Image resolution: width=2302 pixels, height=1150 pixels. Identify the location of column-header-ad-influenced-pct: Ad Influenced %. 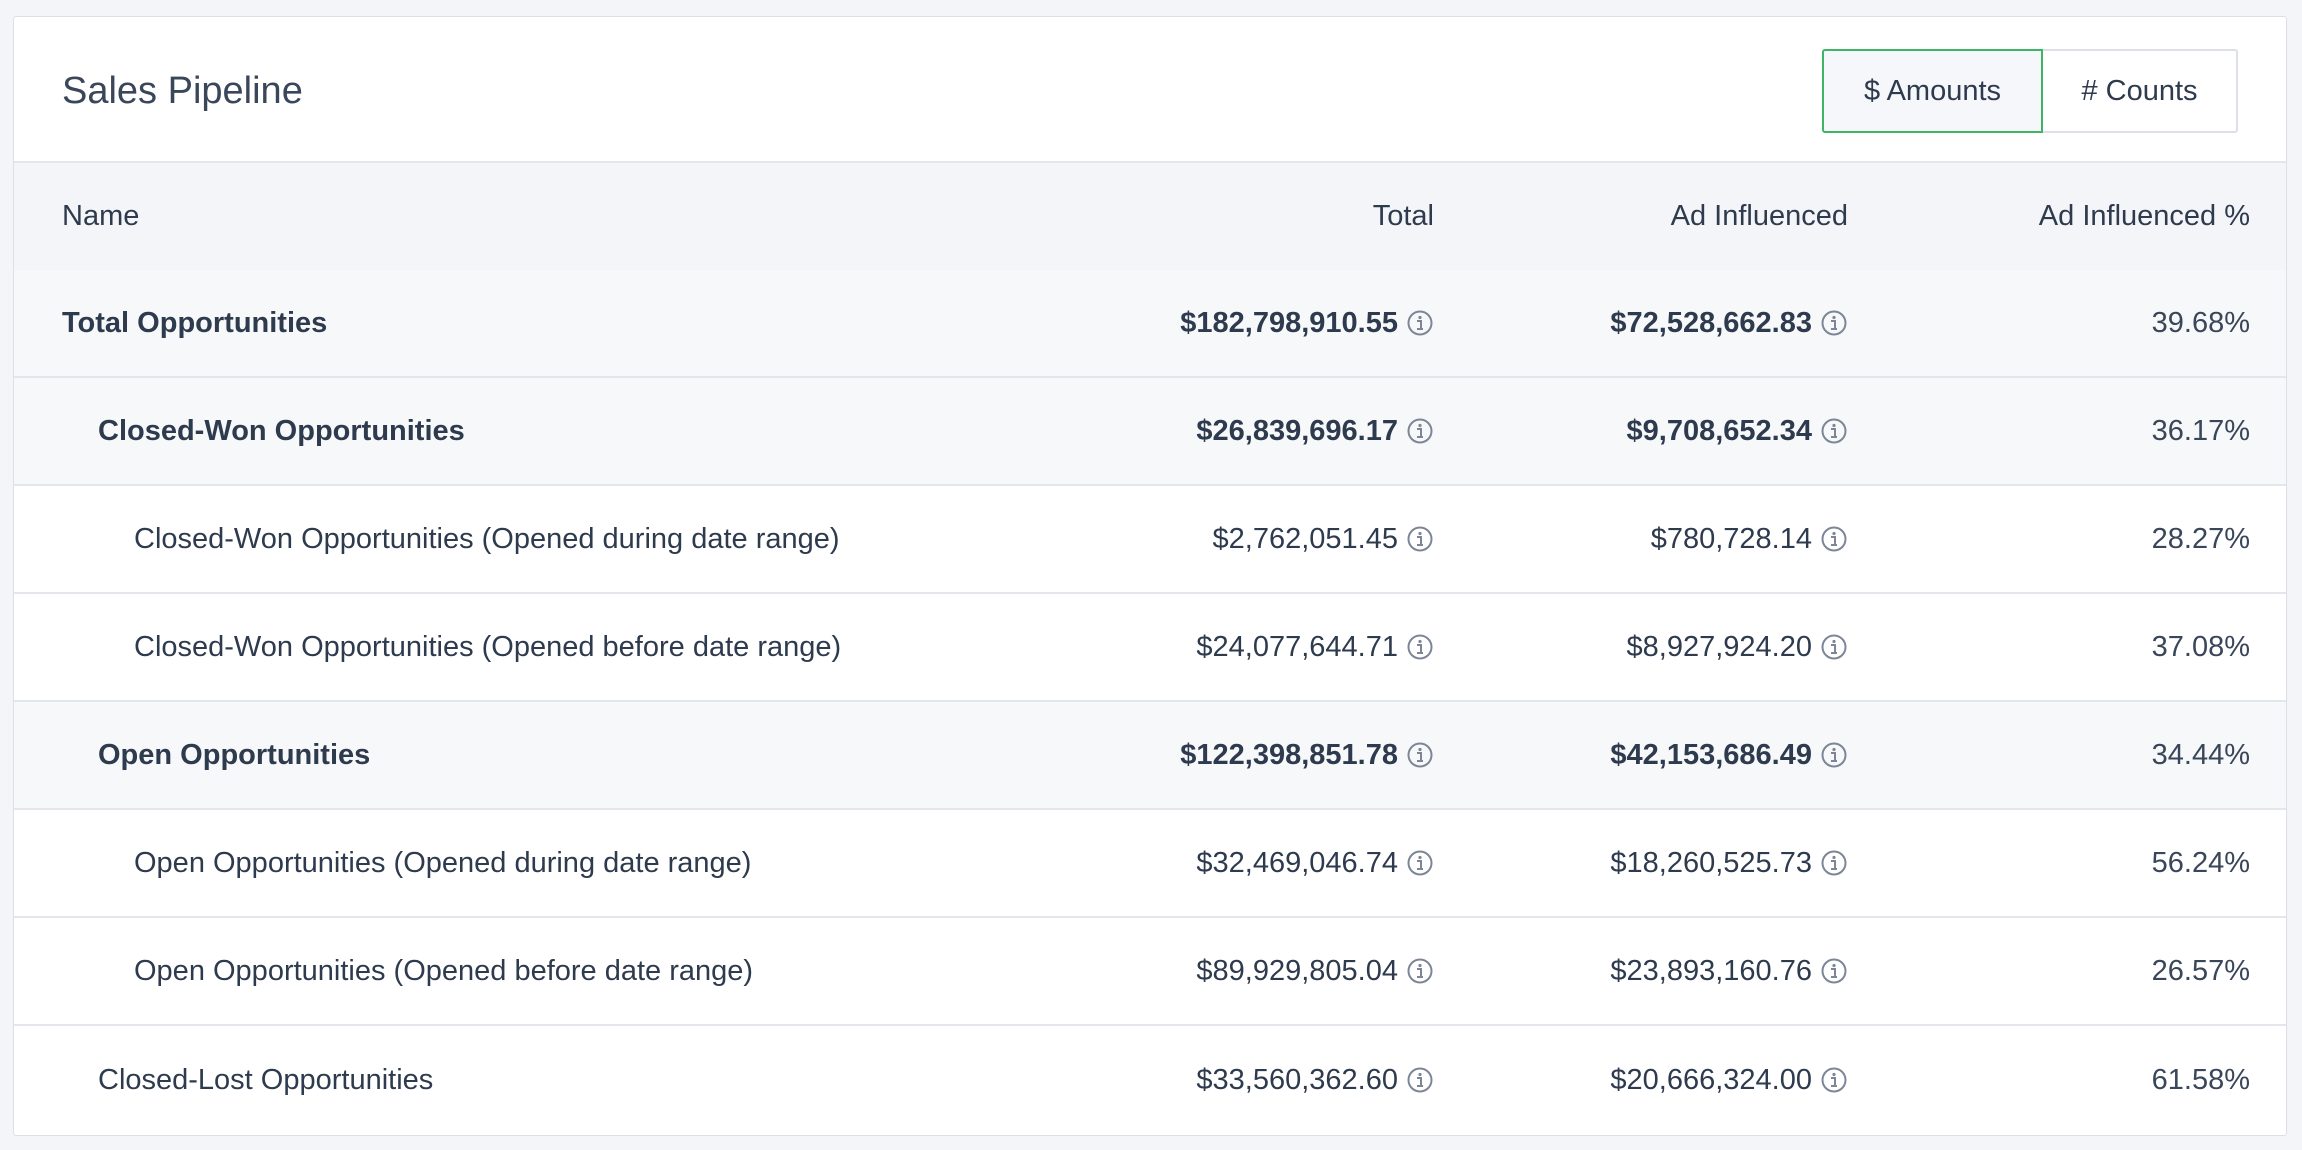
(2144, 216).